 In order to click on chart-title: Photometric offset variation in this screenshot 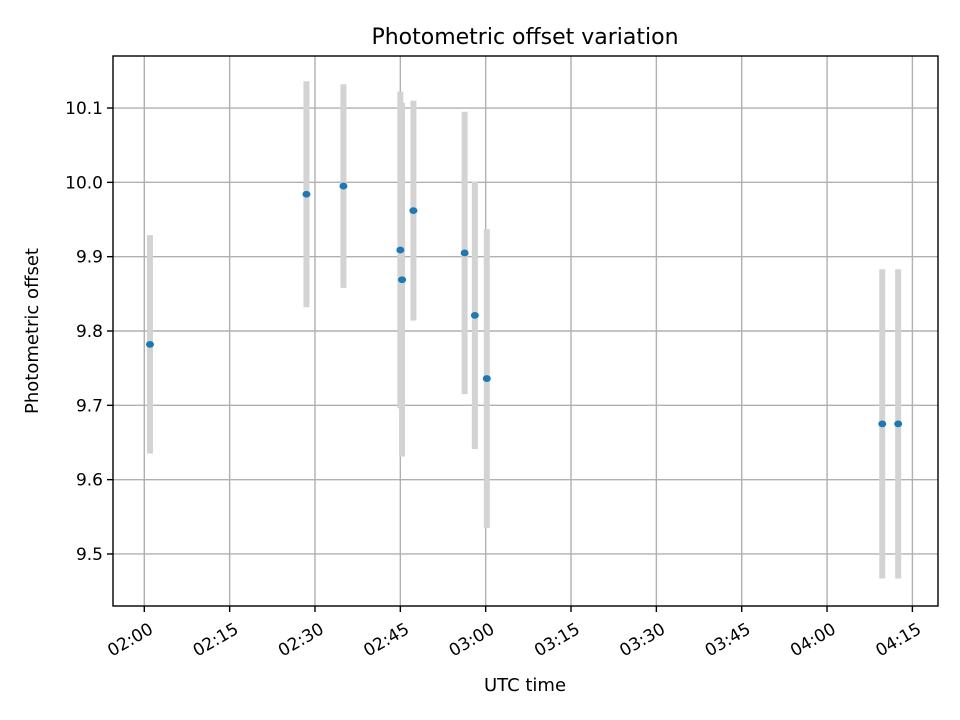, I will do `click(524, 37)`.